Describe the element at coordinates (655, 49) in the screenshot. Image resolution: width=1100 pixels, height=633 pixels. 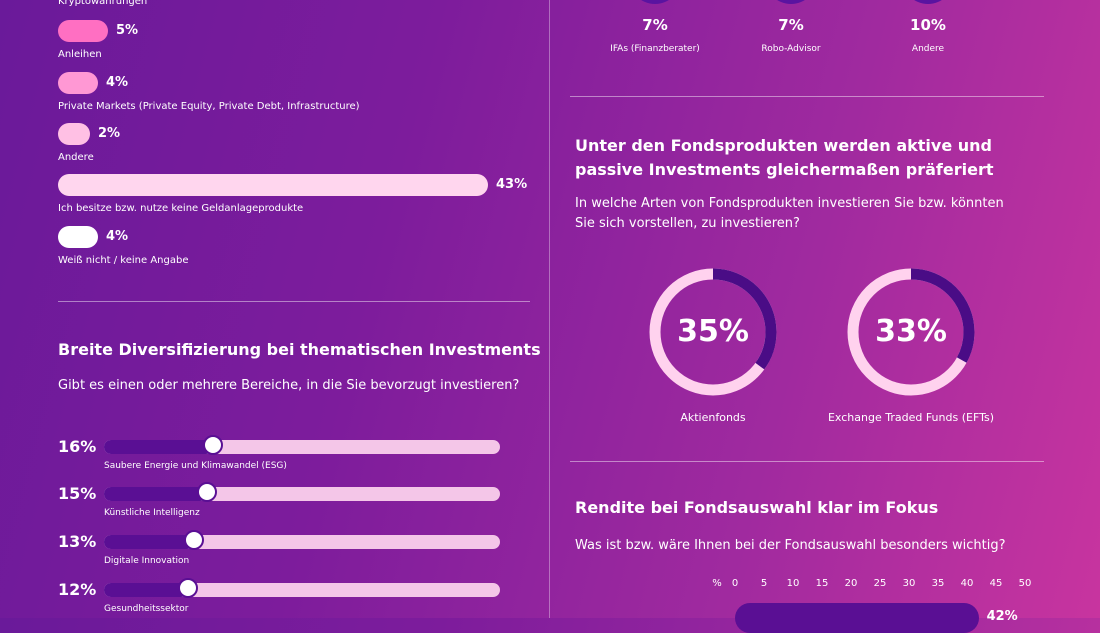
I see `circle-label: IFAs (Finanzberater)` at that location.